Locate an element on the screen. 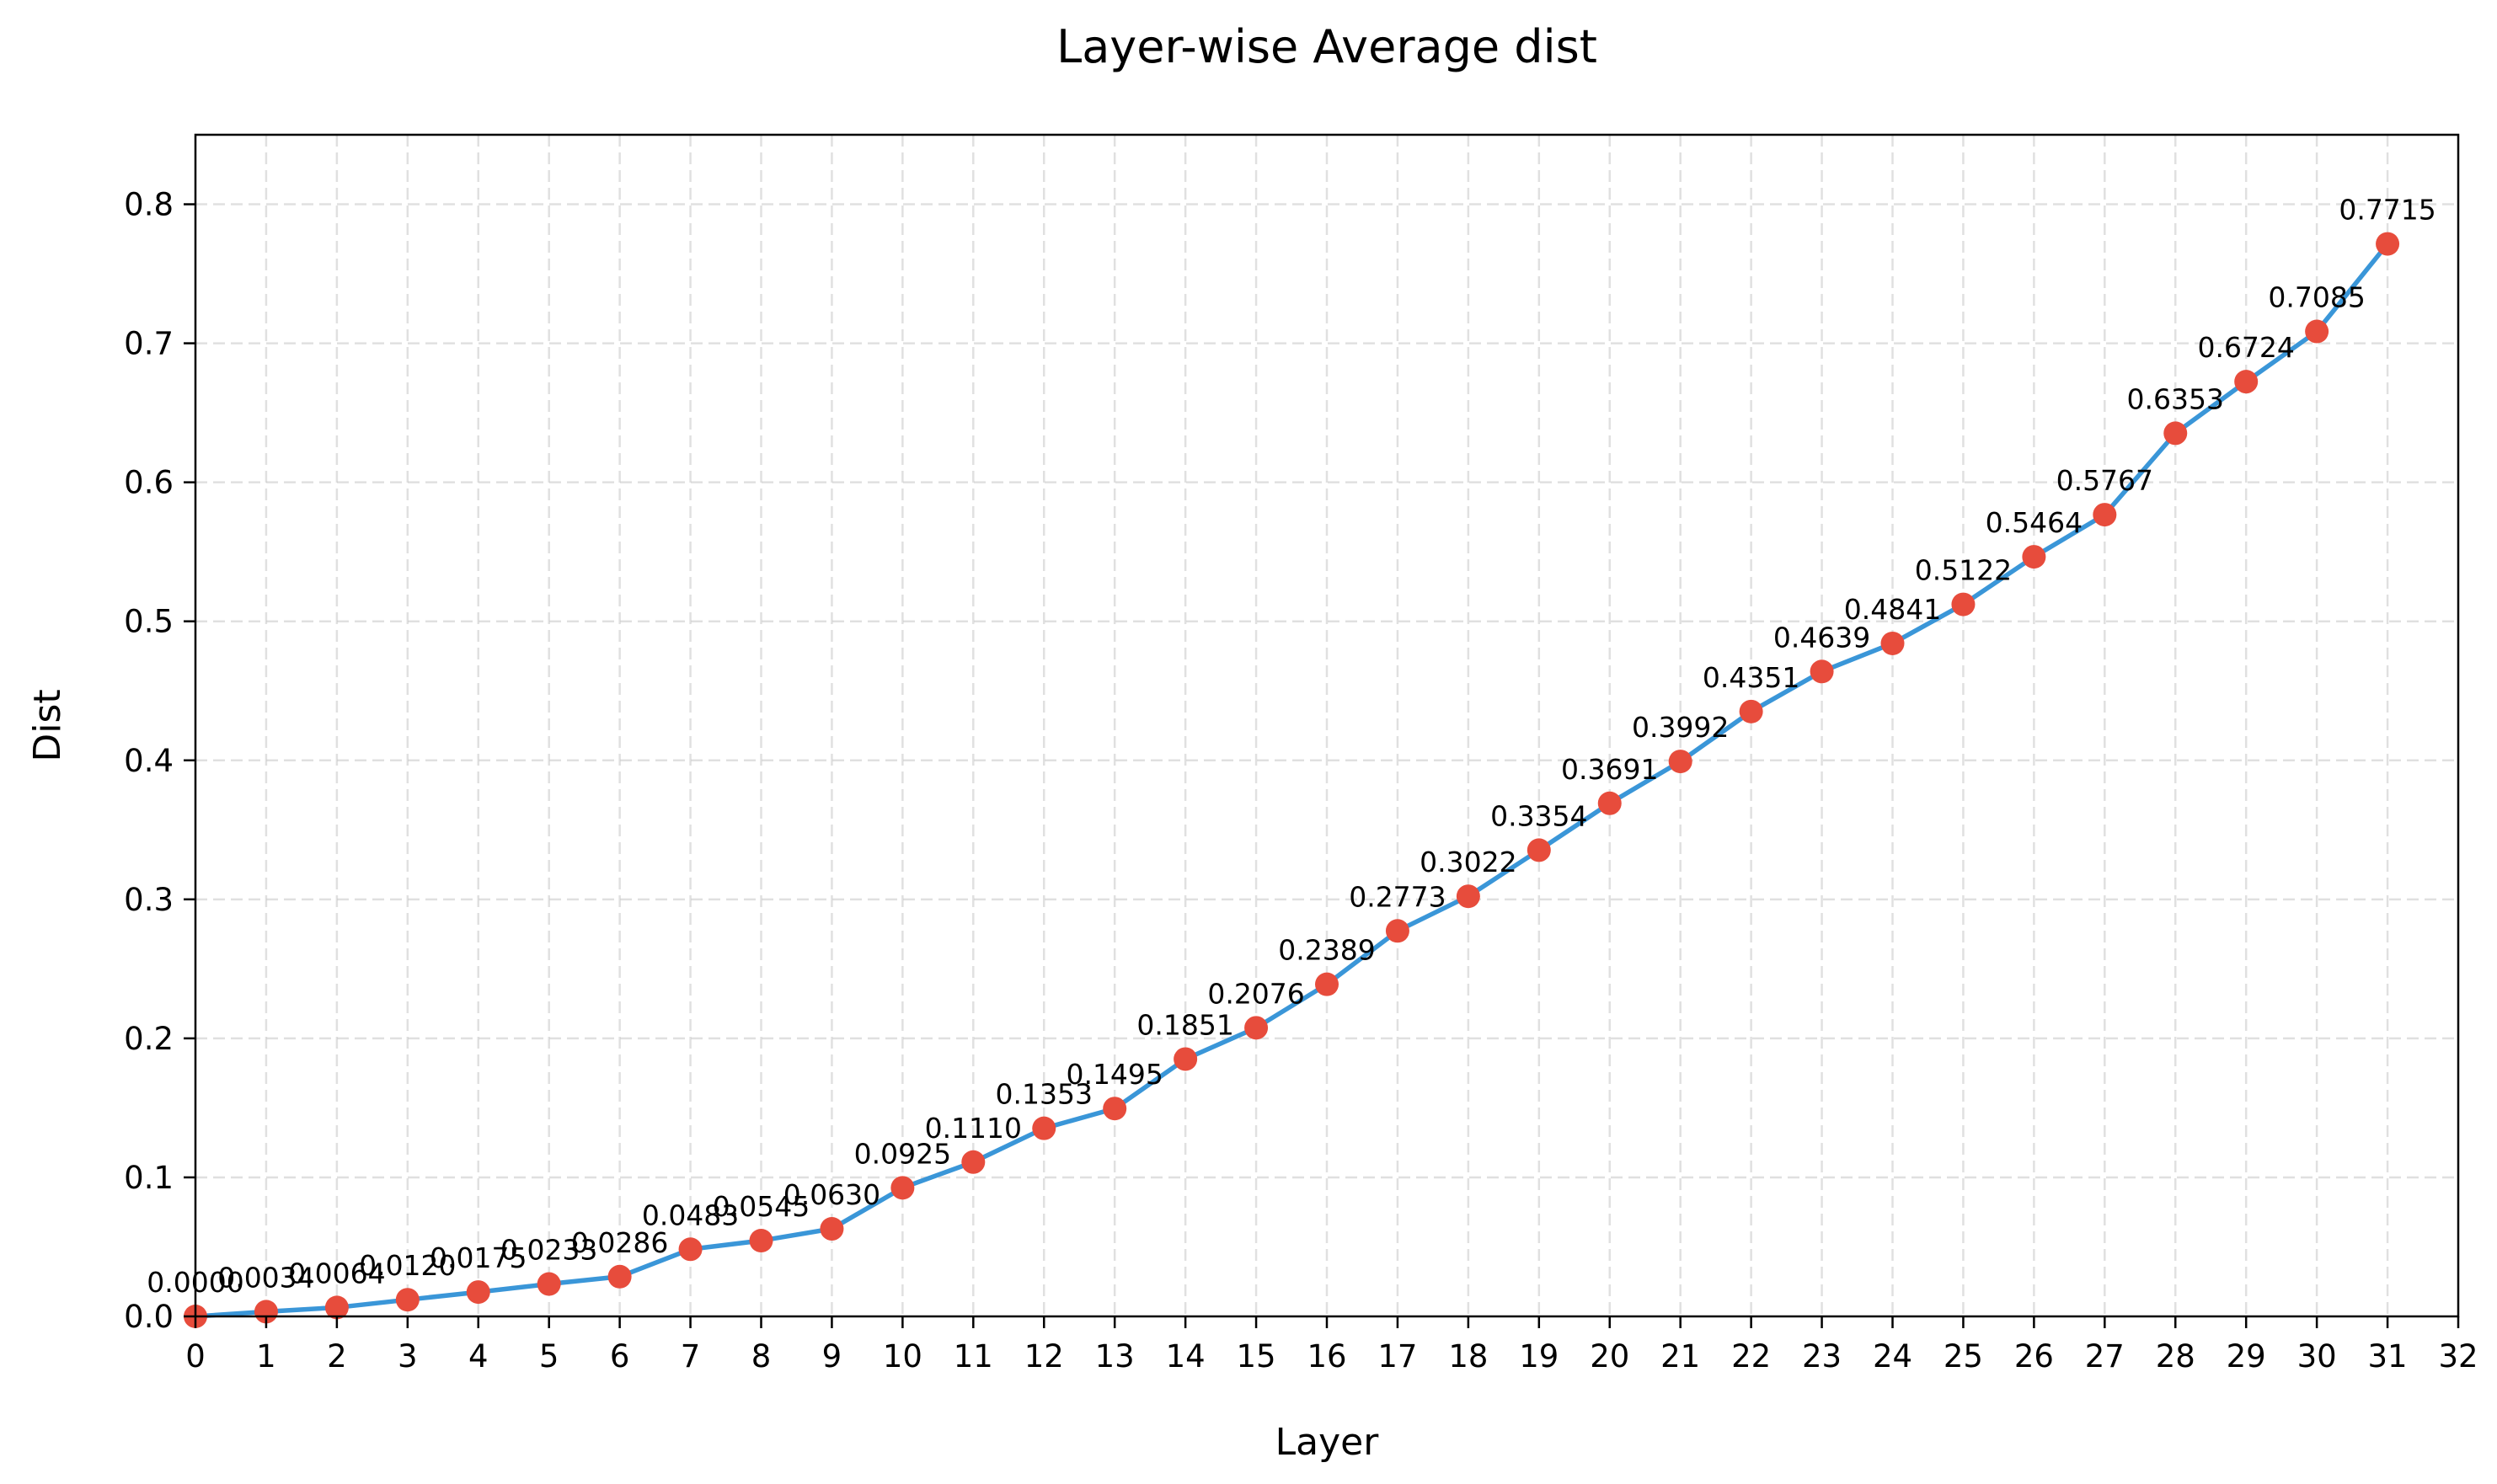  data-label: 0.0034 is located at coordinates (265, 1278).